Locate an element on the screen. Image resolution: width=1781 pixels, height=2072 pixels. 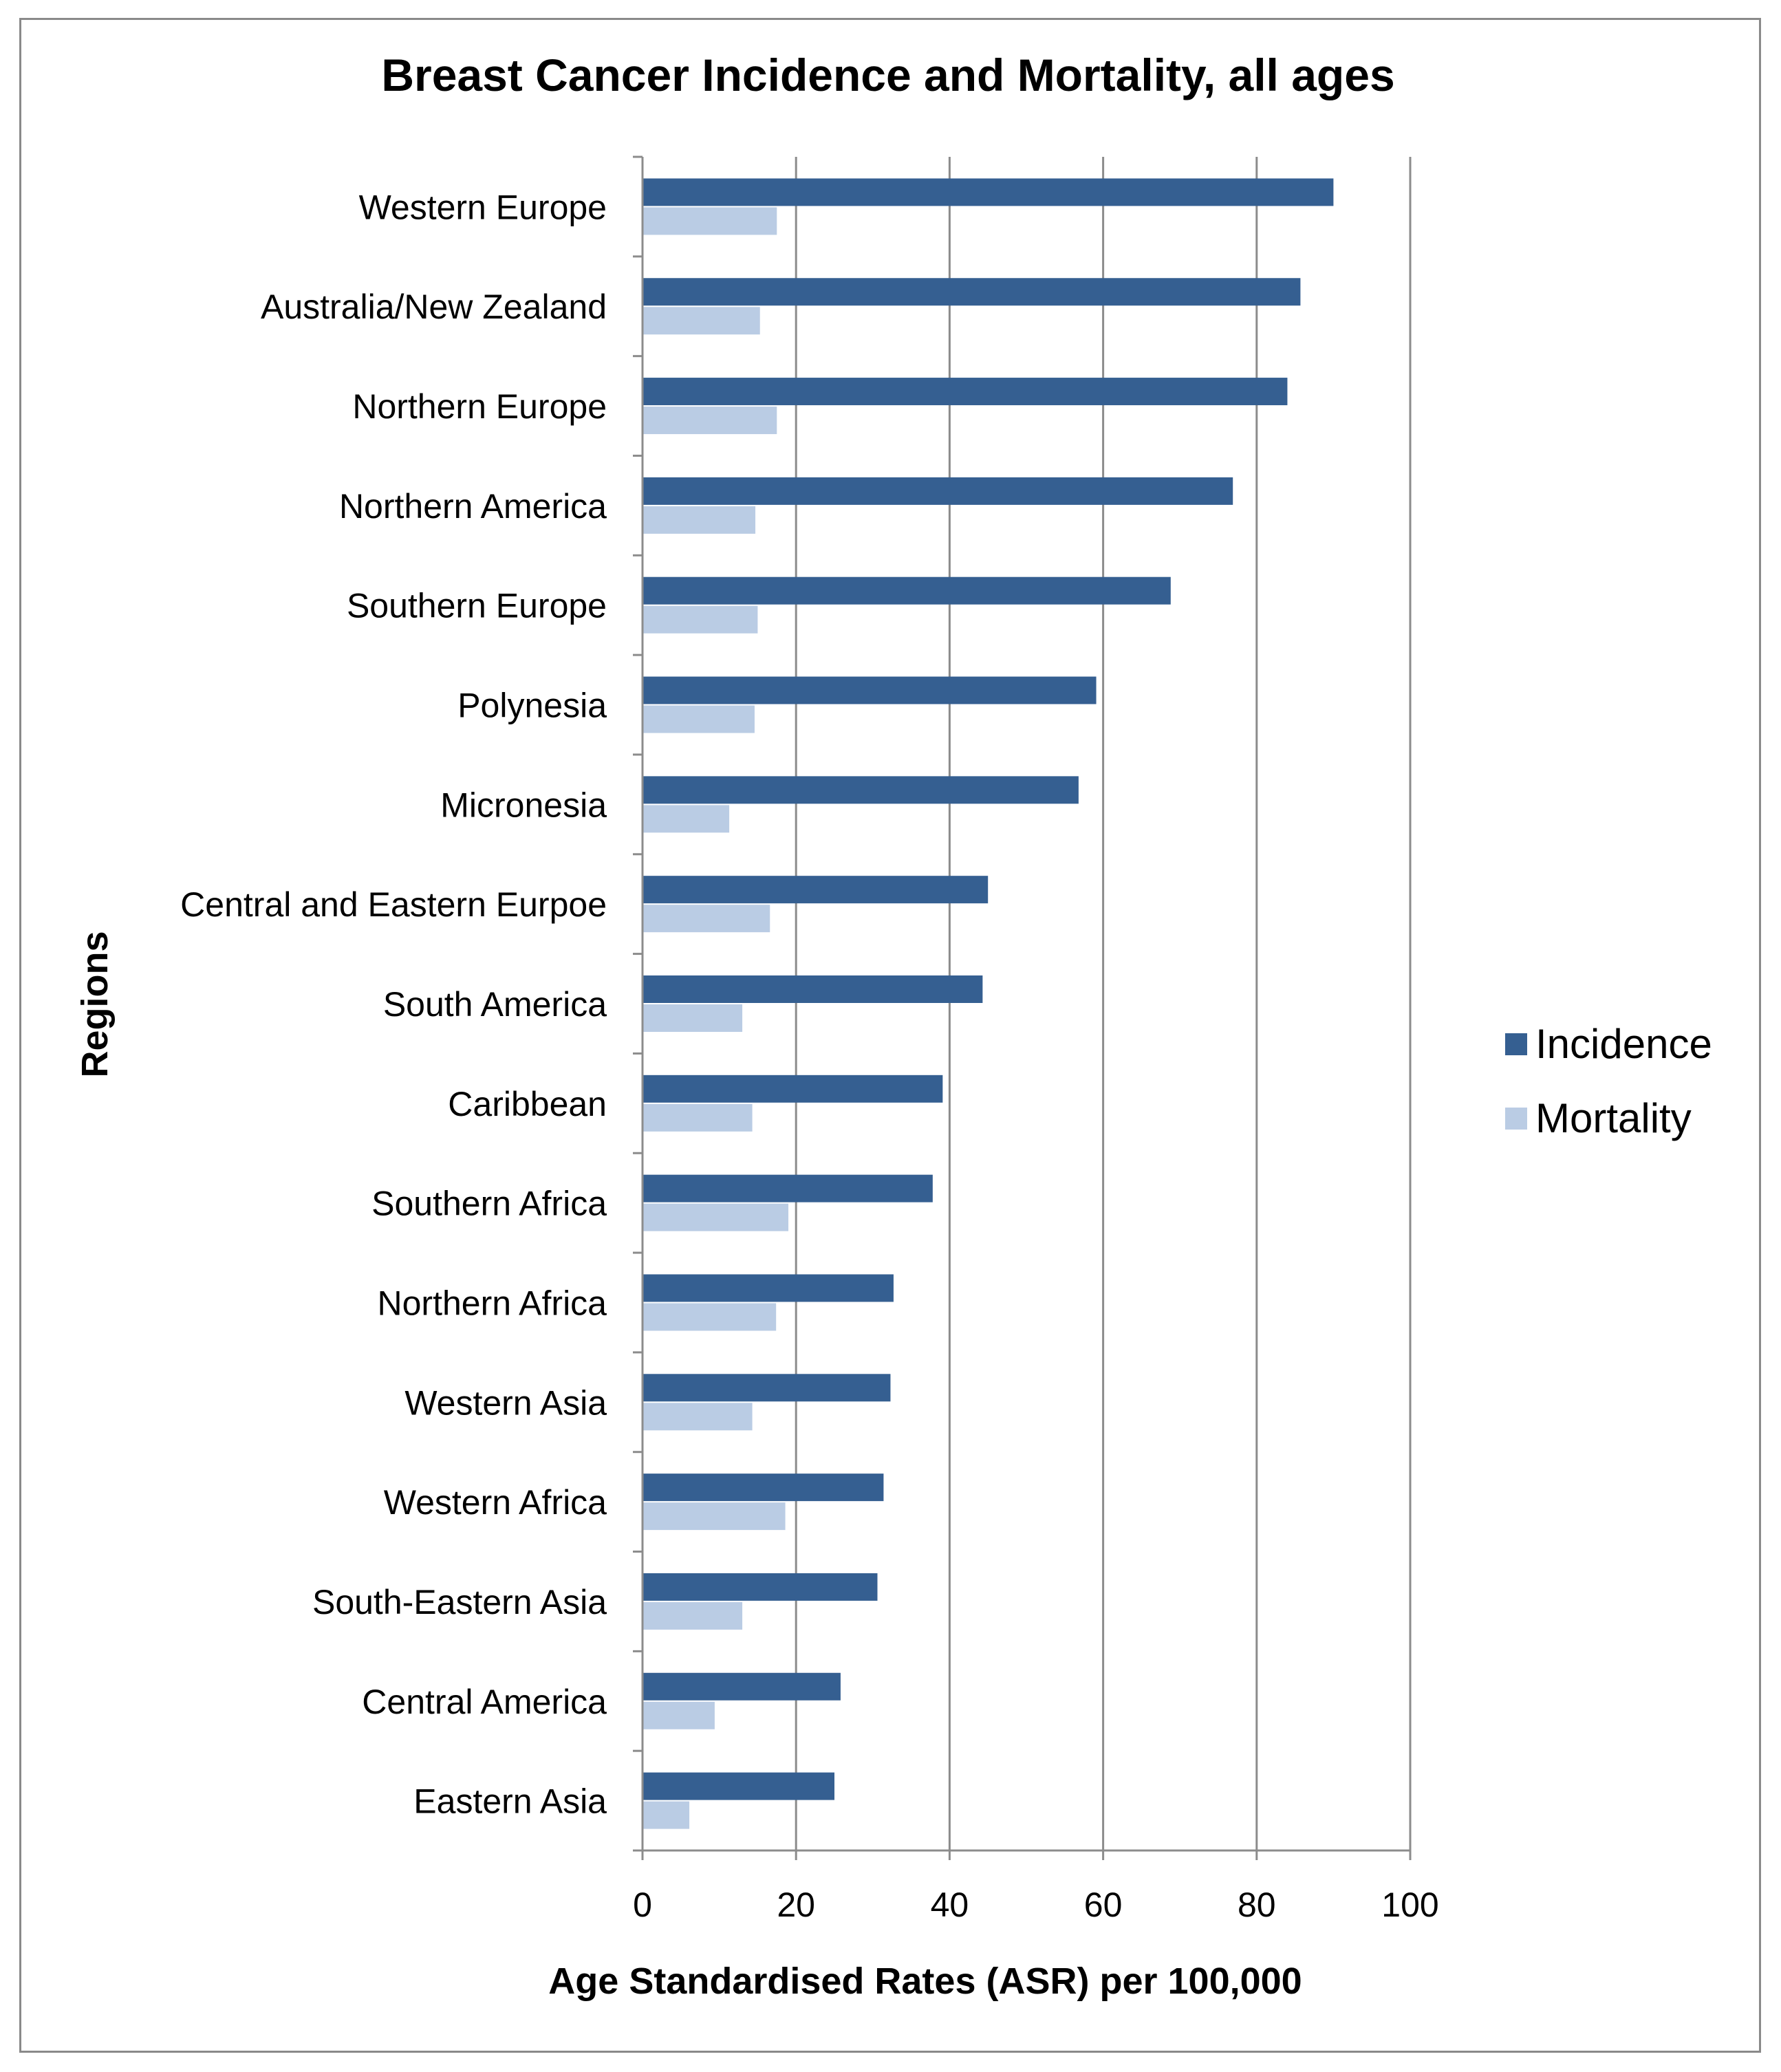
category-label: Northern Africa is located at coordinates (493, 1303).